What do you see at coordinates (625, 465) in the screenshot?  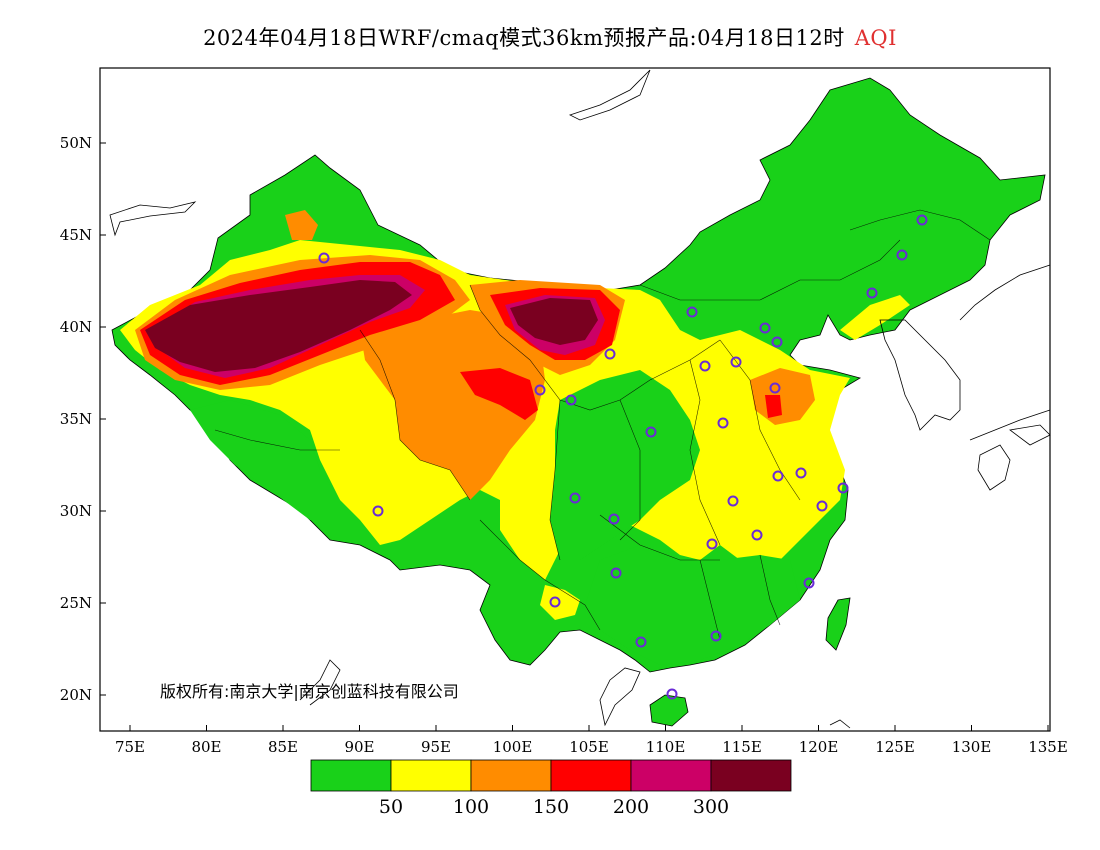 I see `good-zone-central` at bounding box center [625, 465].